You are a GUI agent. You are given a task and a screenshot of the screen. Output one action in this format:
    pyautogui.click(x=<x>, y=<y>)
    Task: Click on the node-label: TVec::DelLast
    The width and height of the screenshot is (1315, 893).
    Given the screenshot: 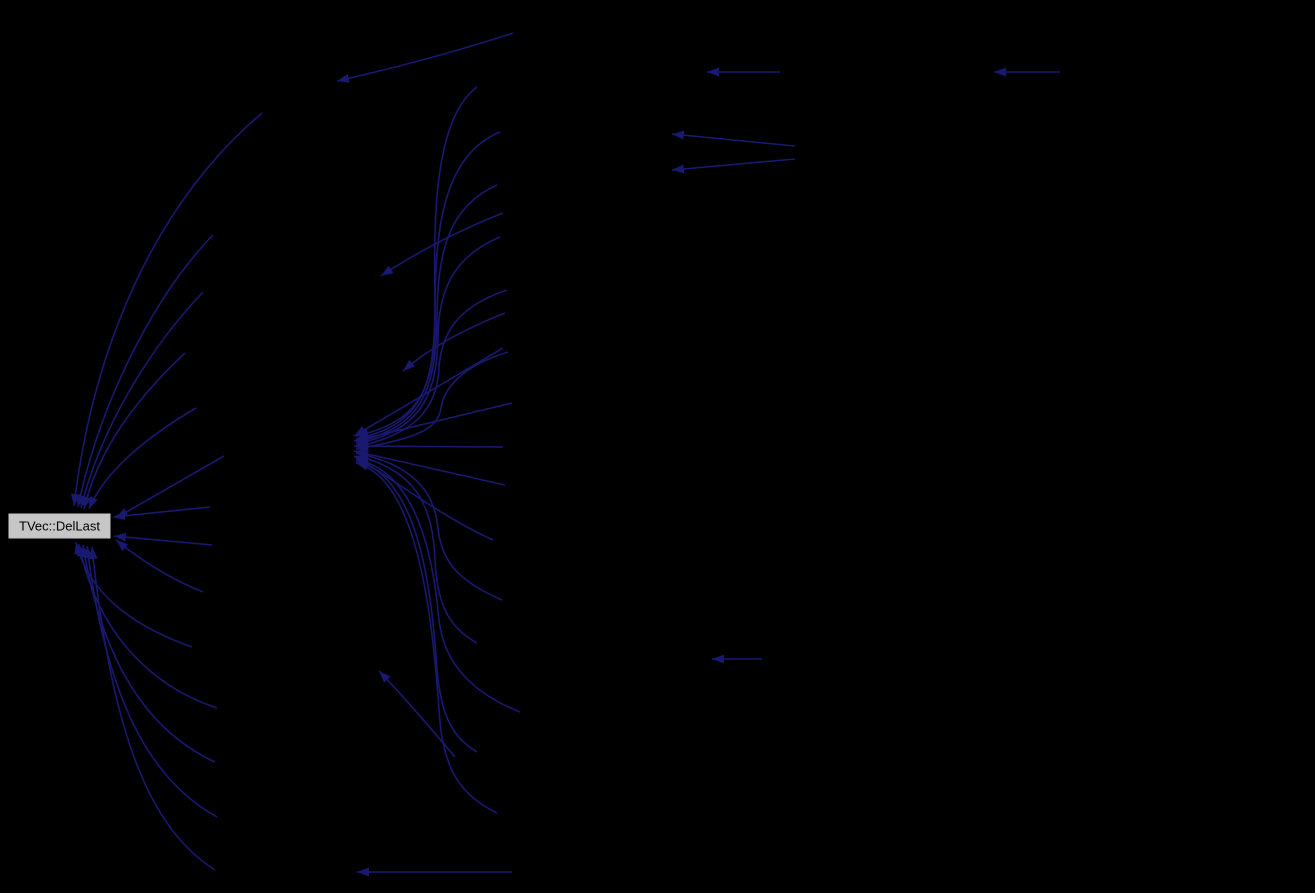 What is the action you would take?
    pyautogui.click(x=59, y=525)
    